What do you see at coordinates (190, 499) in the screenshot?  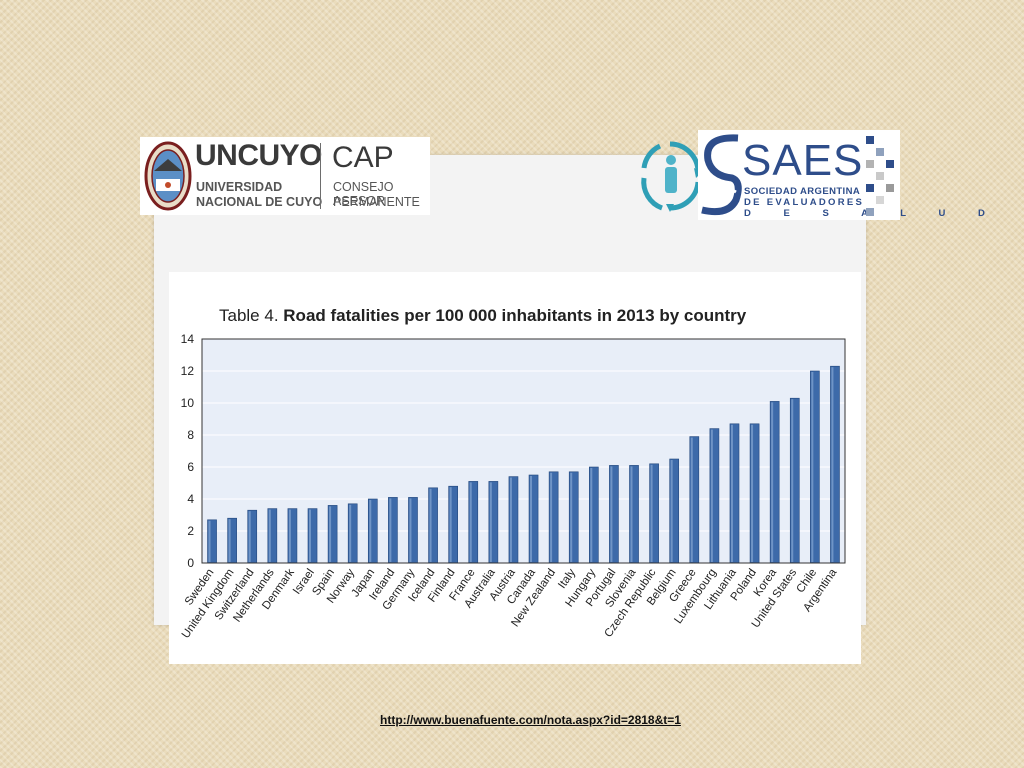 I see `y-tick-label: 4` at bounding box center [190, 499].